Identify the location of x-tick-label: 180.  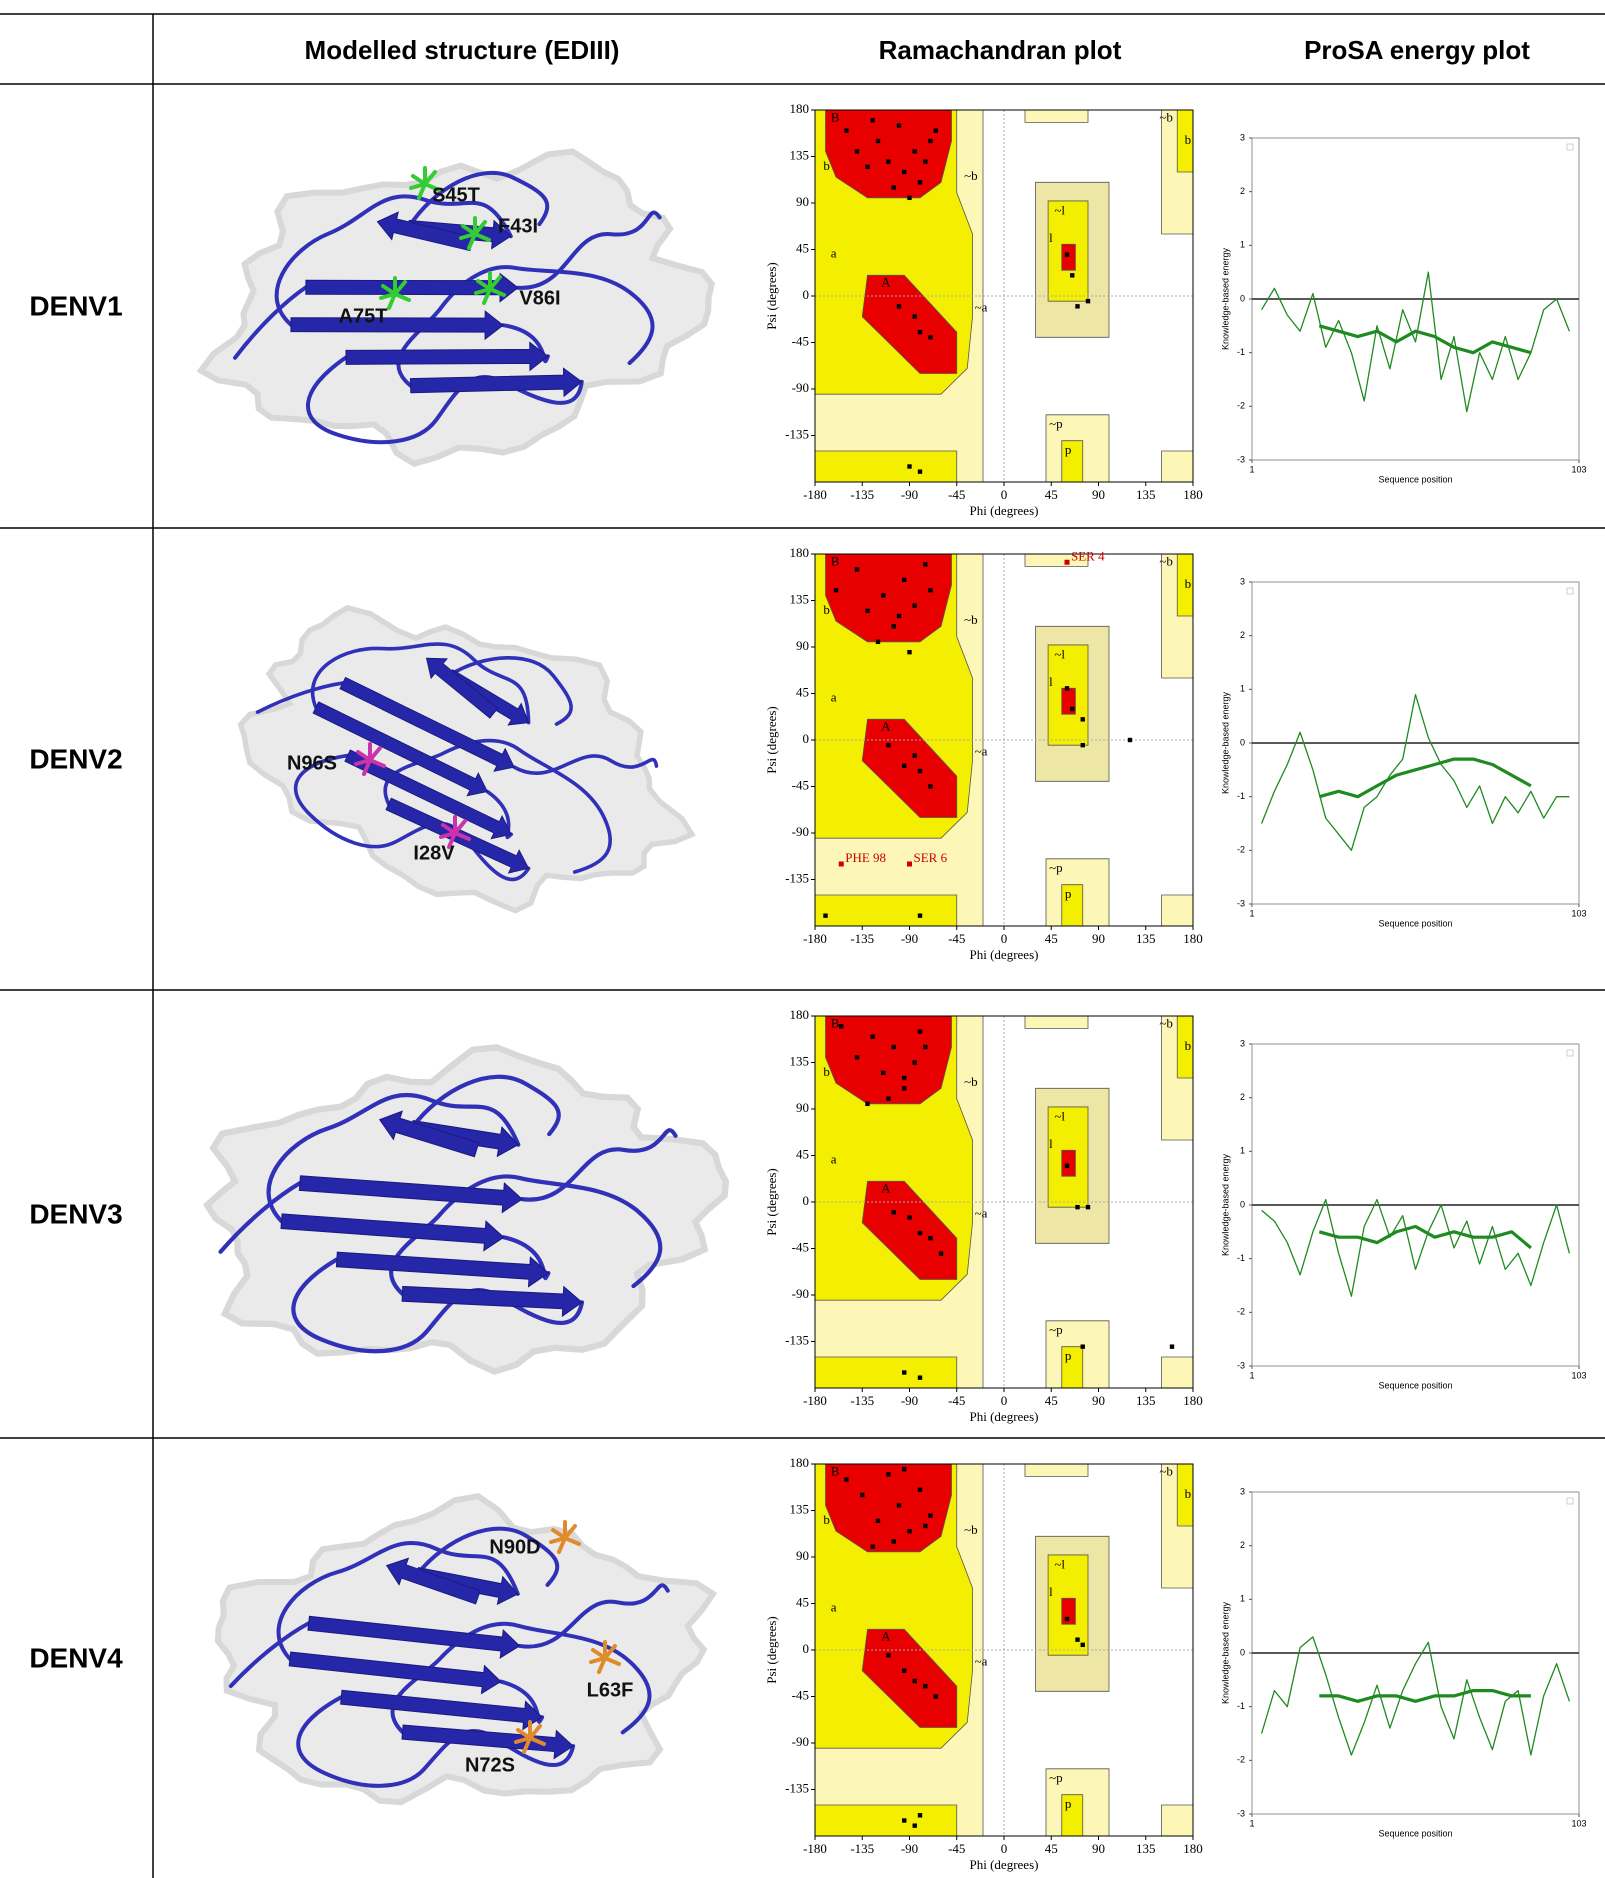
(1193, 1848).